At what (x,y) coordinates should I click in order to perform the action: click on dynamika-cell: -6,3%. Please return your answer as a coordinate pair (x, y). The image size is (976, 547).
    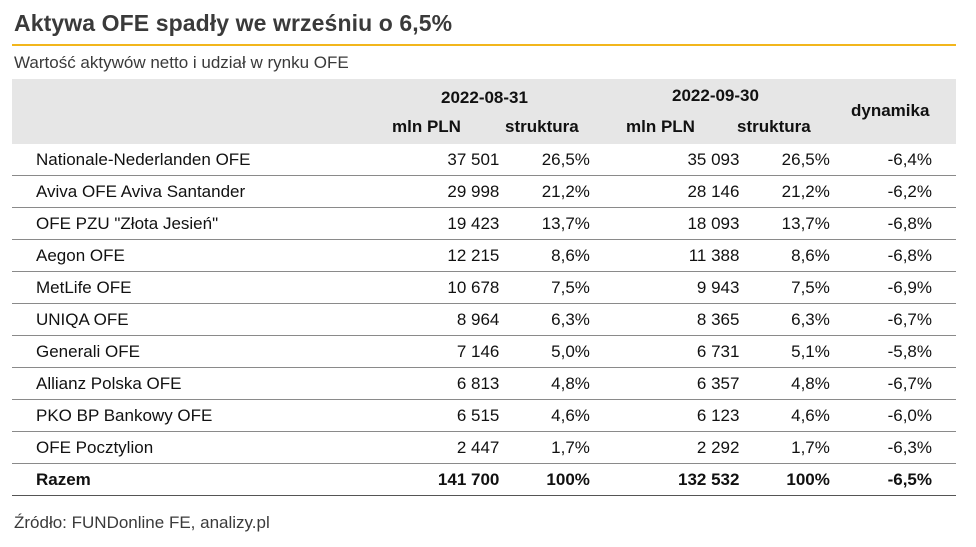
    Looking at the image, I should click on (895, 447).